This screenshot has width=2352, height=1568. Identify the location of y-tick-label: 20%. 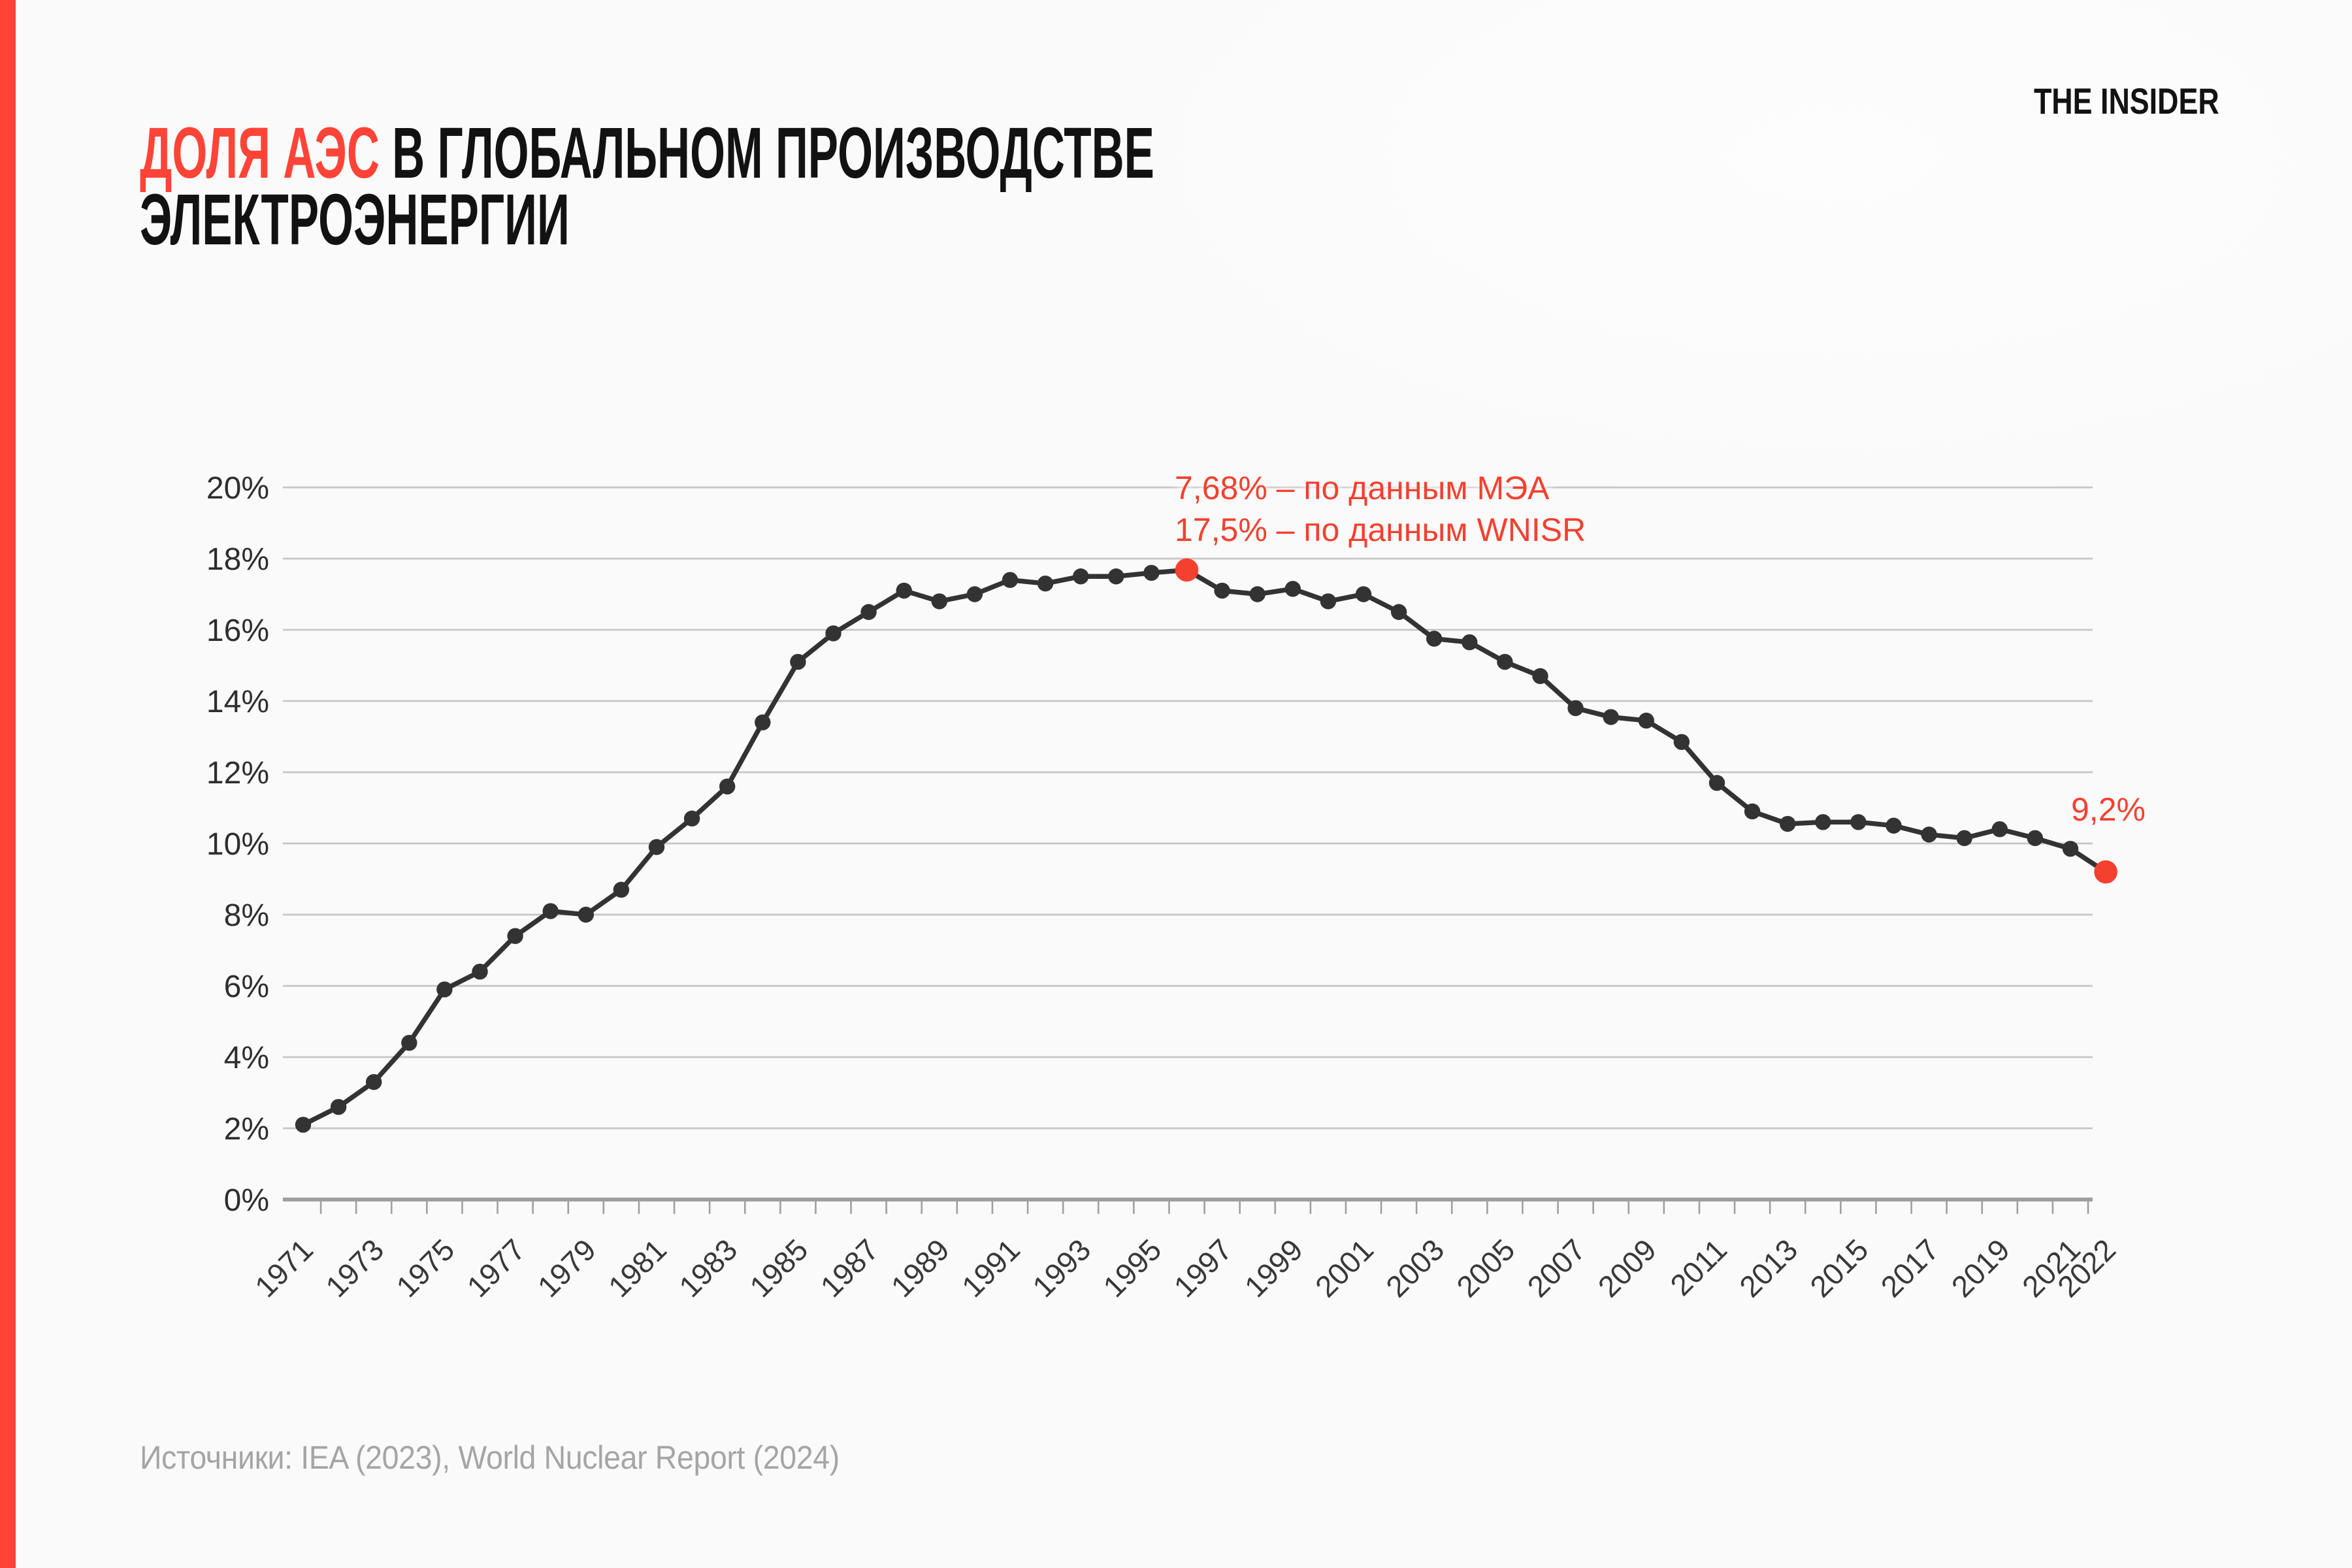
(237, 488).